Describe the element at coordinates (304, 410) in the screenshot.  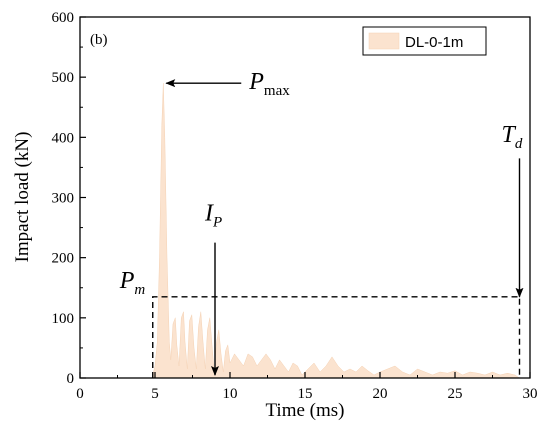
I see `x-axis-label: Time (ms)` at that location.